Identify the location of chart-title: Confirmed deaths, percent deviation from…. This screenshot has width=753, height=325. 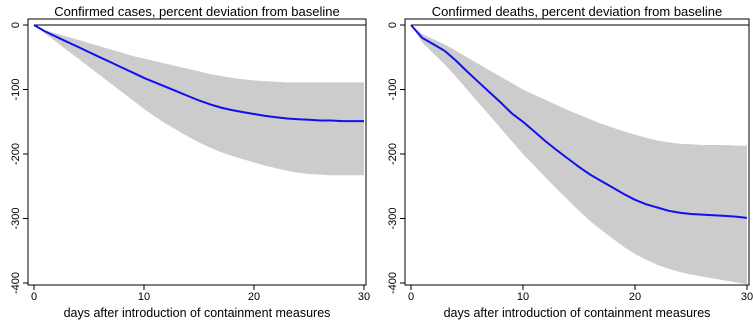
(577, 11).